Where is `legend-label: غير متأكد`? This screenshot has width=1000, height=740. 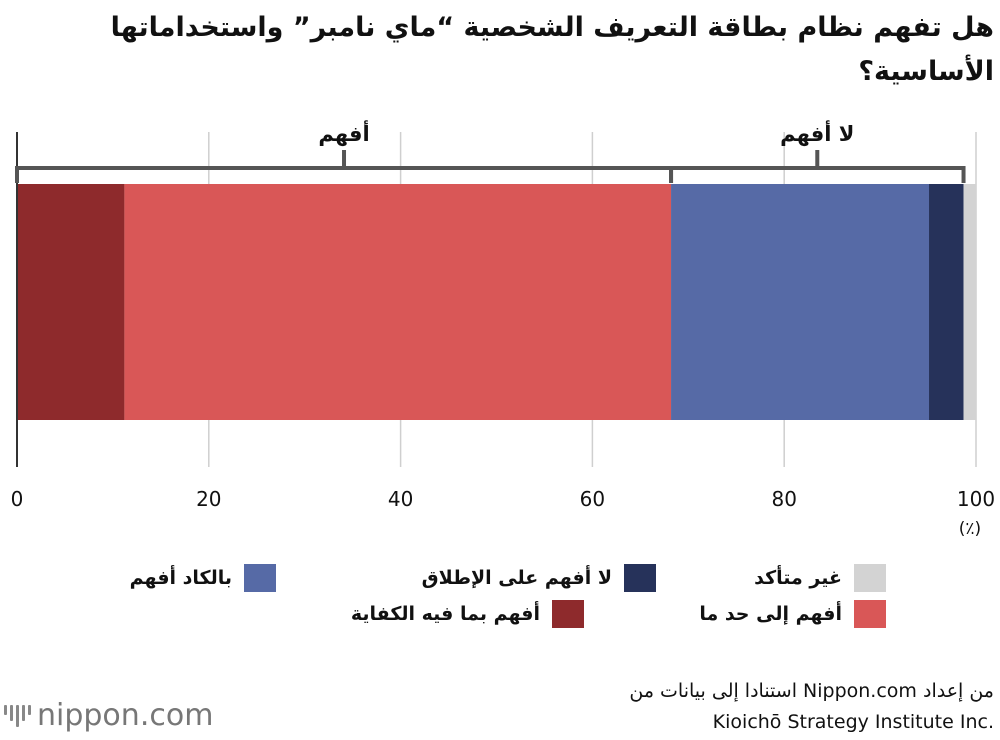 legend-label: غير متأكد is located at coordinates (798, 578).